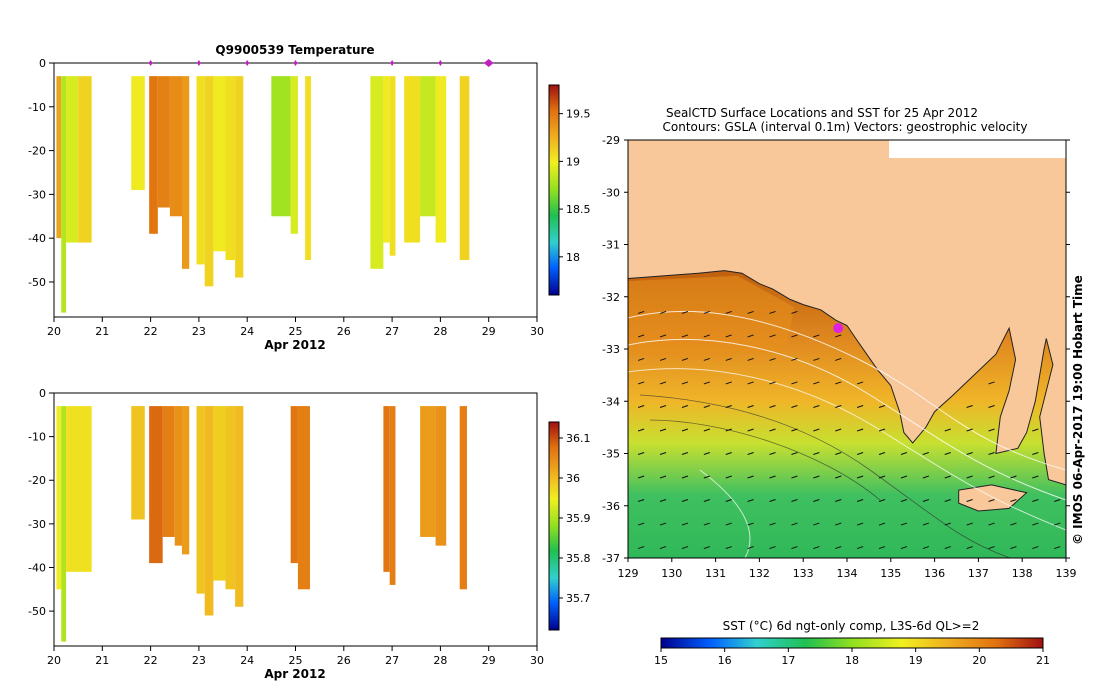  I want to click on x-tick-label: 21, so click(102, 660).